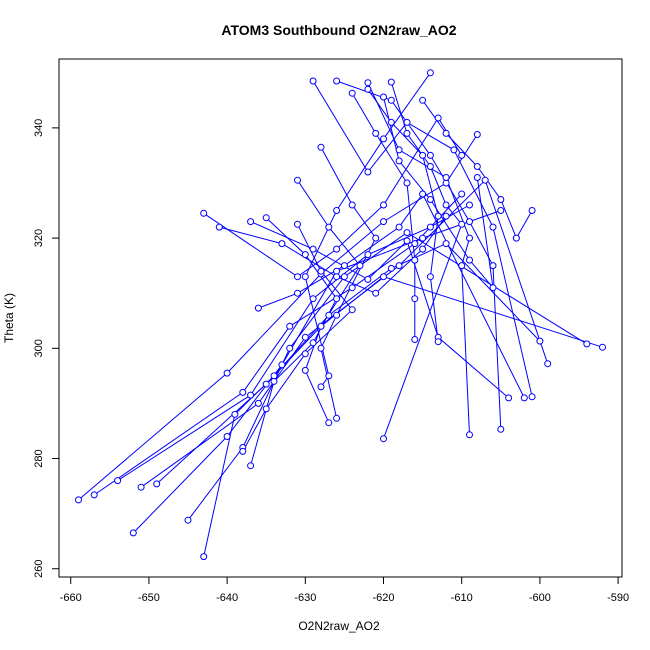 The height and width of the screenshot is (650, 650). I want to click on x-axis-label: O2N2raw_AO2, so click(339, 626).